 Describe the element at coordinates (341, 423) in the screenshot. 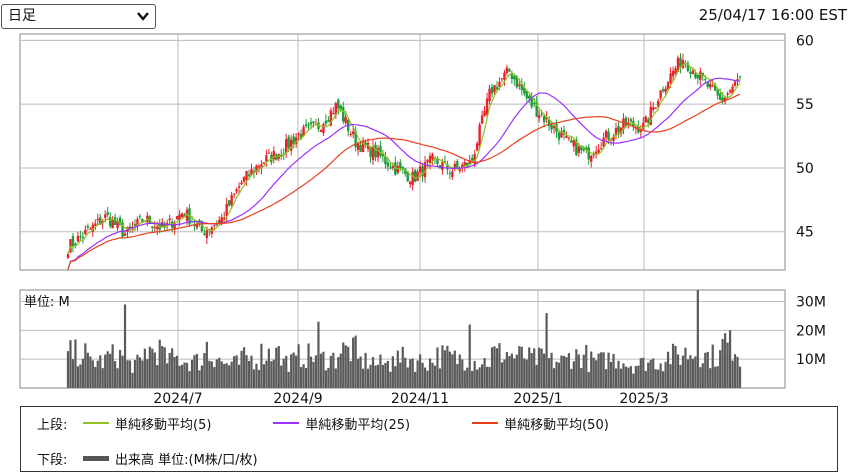

I see `legend-item-ma25: 単純移動平均(25)` at that location.